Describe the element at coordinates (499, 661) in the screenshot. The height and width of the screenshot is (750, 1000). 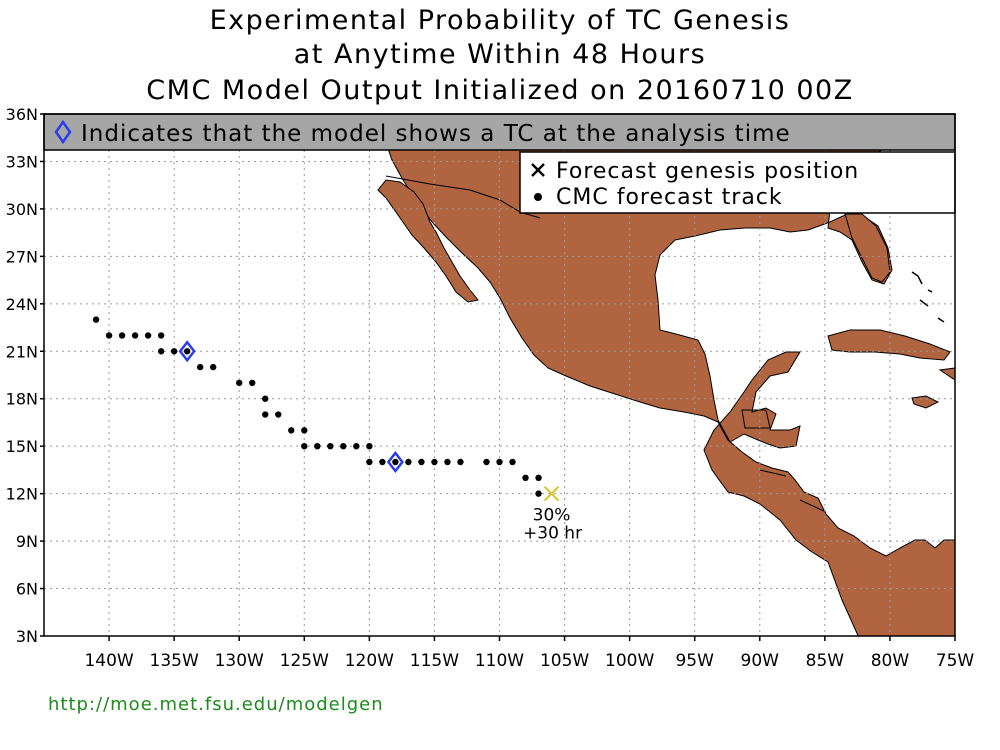
I see `lon-tick-label: 110W` at that location.